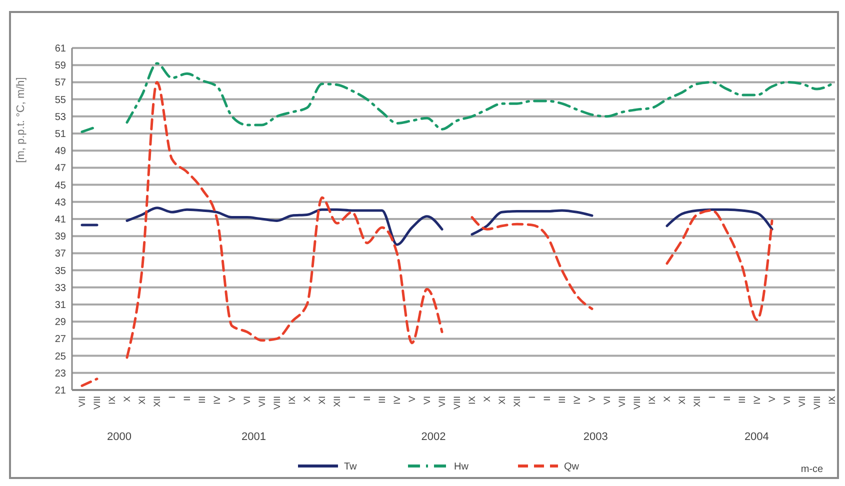 Image resolution: width=845 pixels, height=486 pixels. I want to click on x2-tick-label: 2001, so click(254, 437).